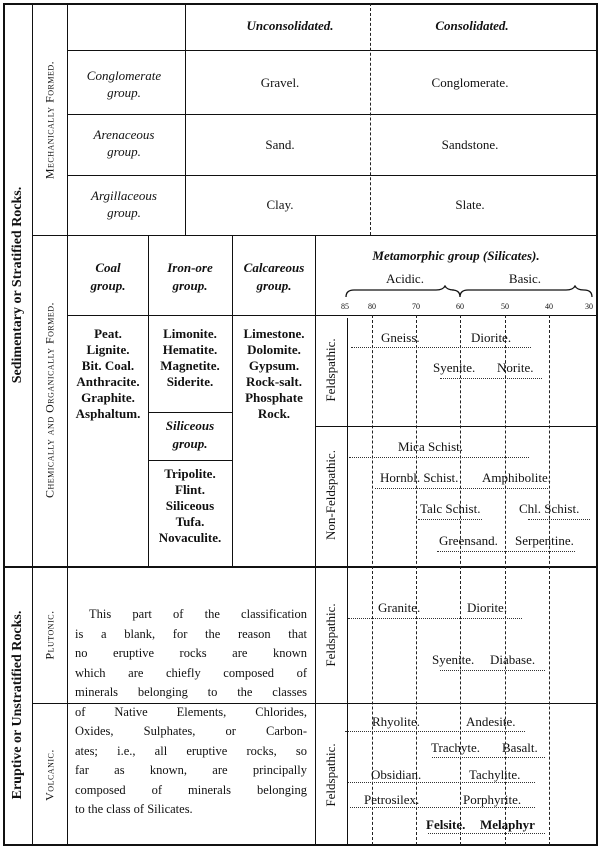  I want to click on note-line: minerals belonging to the classes, so click(191, 692).